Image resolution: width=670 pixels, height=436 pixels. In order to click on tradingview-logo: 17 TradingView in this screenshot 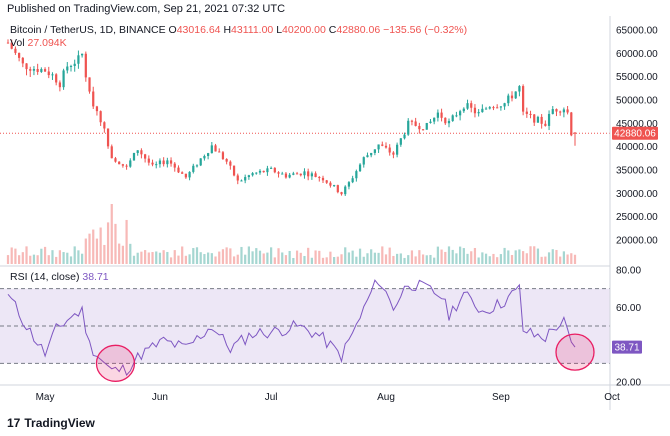, I will do `click(51, 423)`.